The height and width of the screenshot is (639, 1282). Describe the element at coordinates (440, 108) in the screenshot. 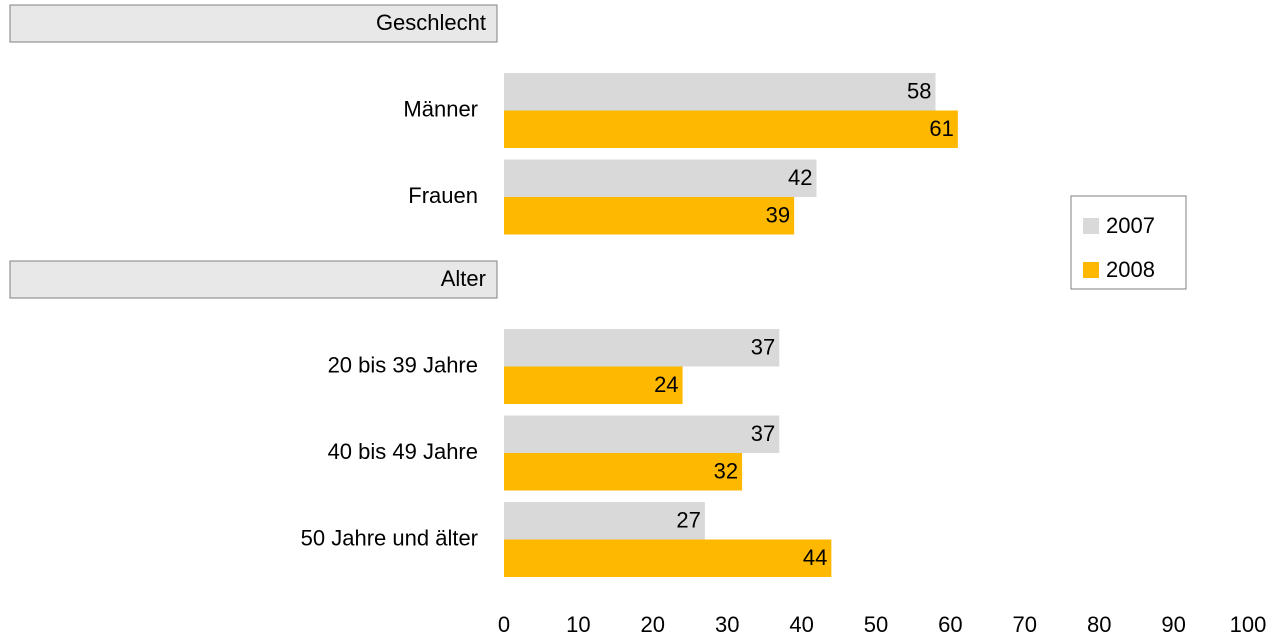

I see `category-label: Männer` at that location.